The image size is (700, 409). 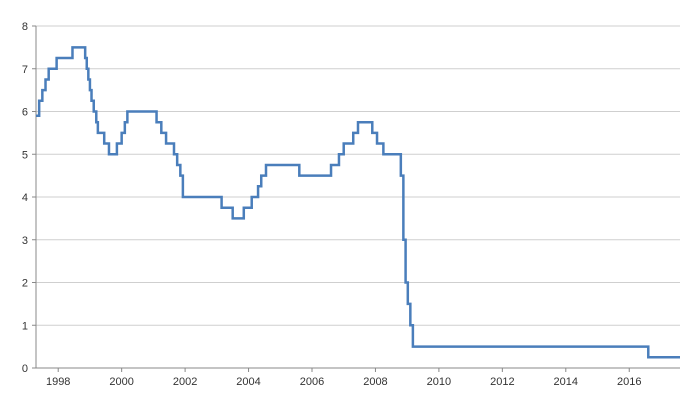 I want to click on x-tick-label-2002: 2002, so click(x=185, y=382).